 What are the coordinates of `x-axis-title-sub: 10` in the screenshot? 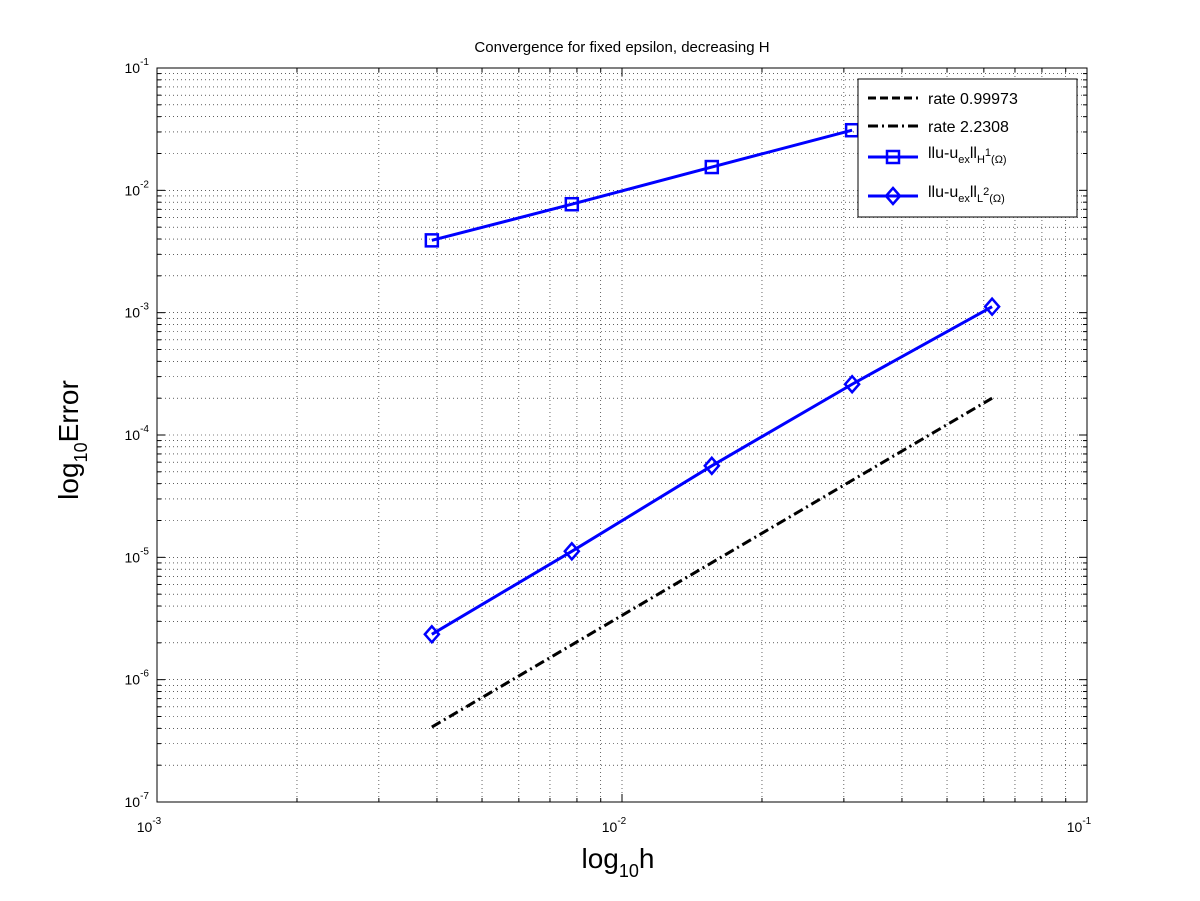 It's located at (629, 871).